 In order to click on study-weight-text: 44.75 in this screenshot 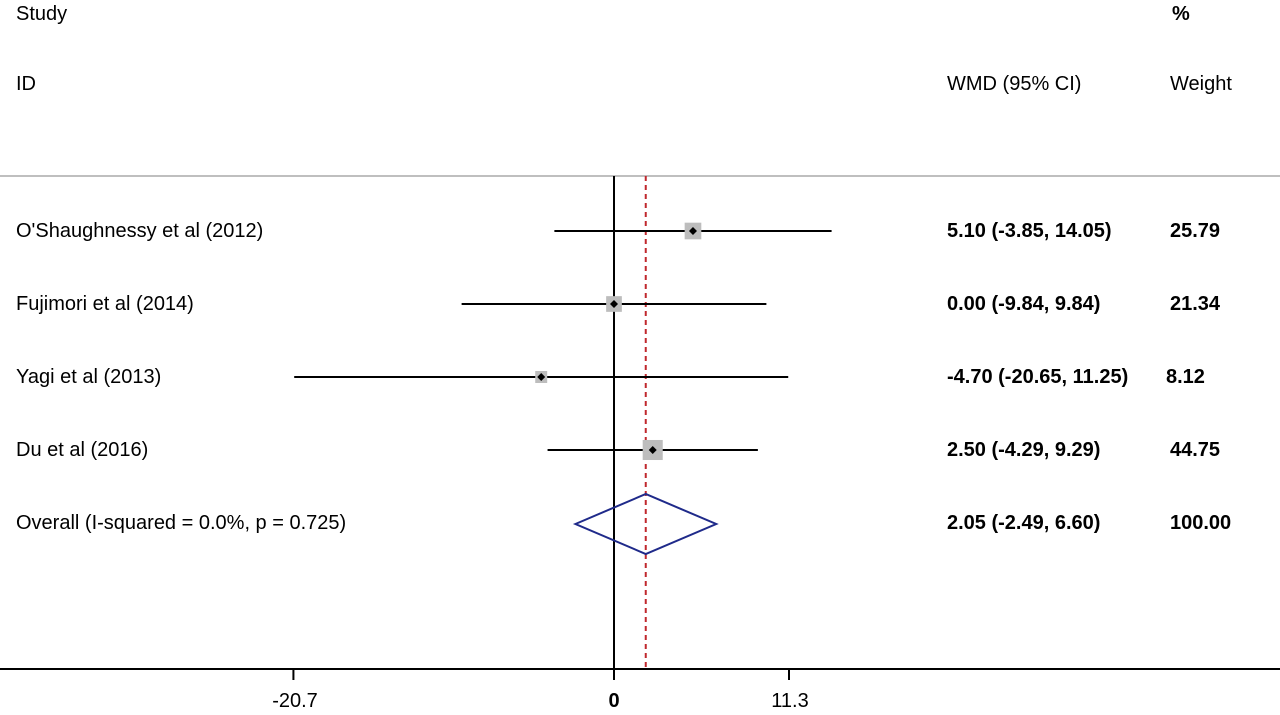, I will do `click(1195, 450)`.